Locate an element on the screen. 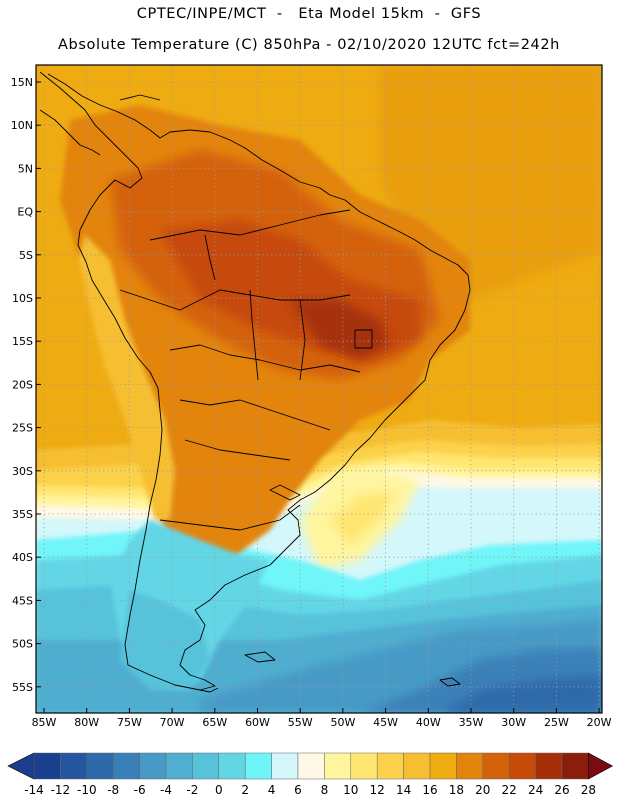  lon-tick-label: 80W is located at coordinates (86, 722).